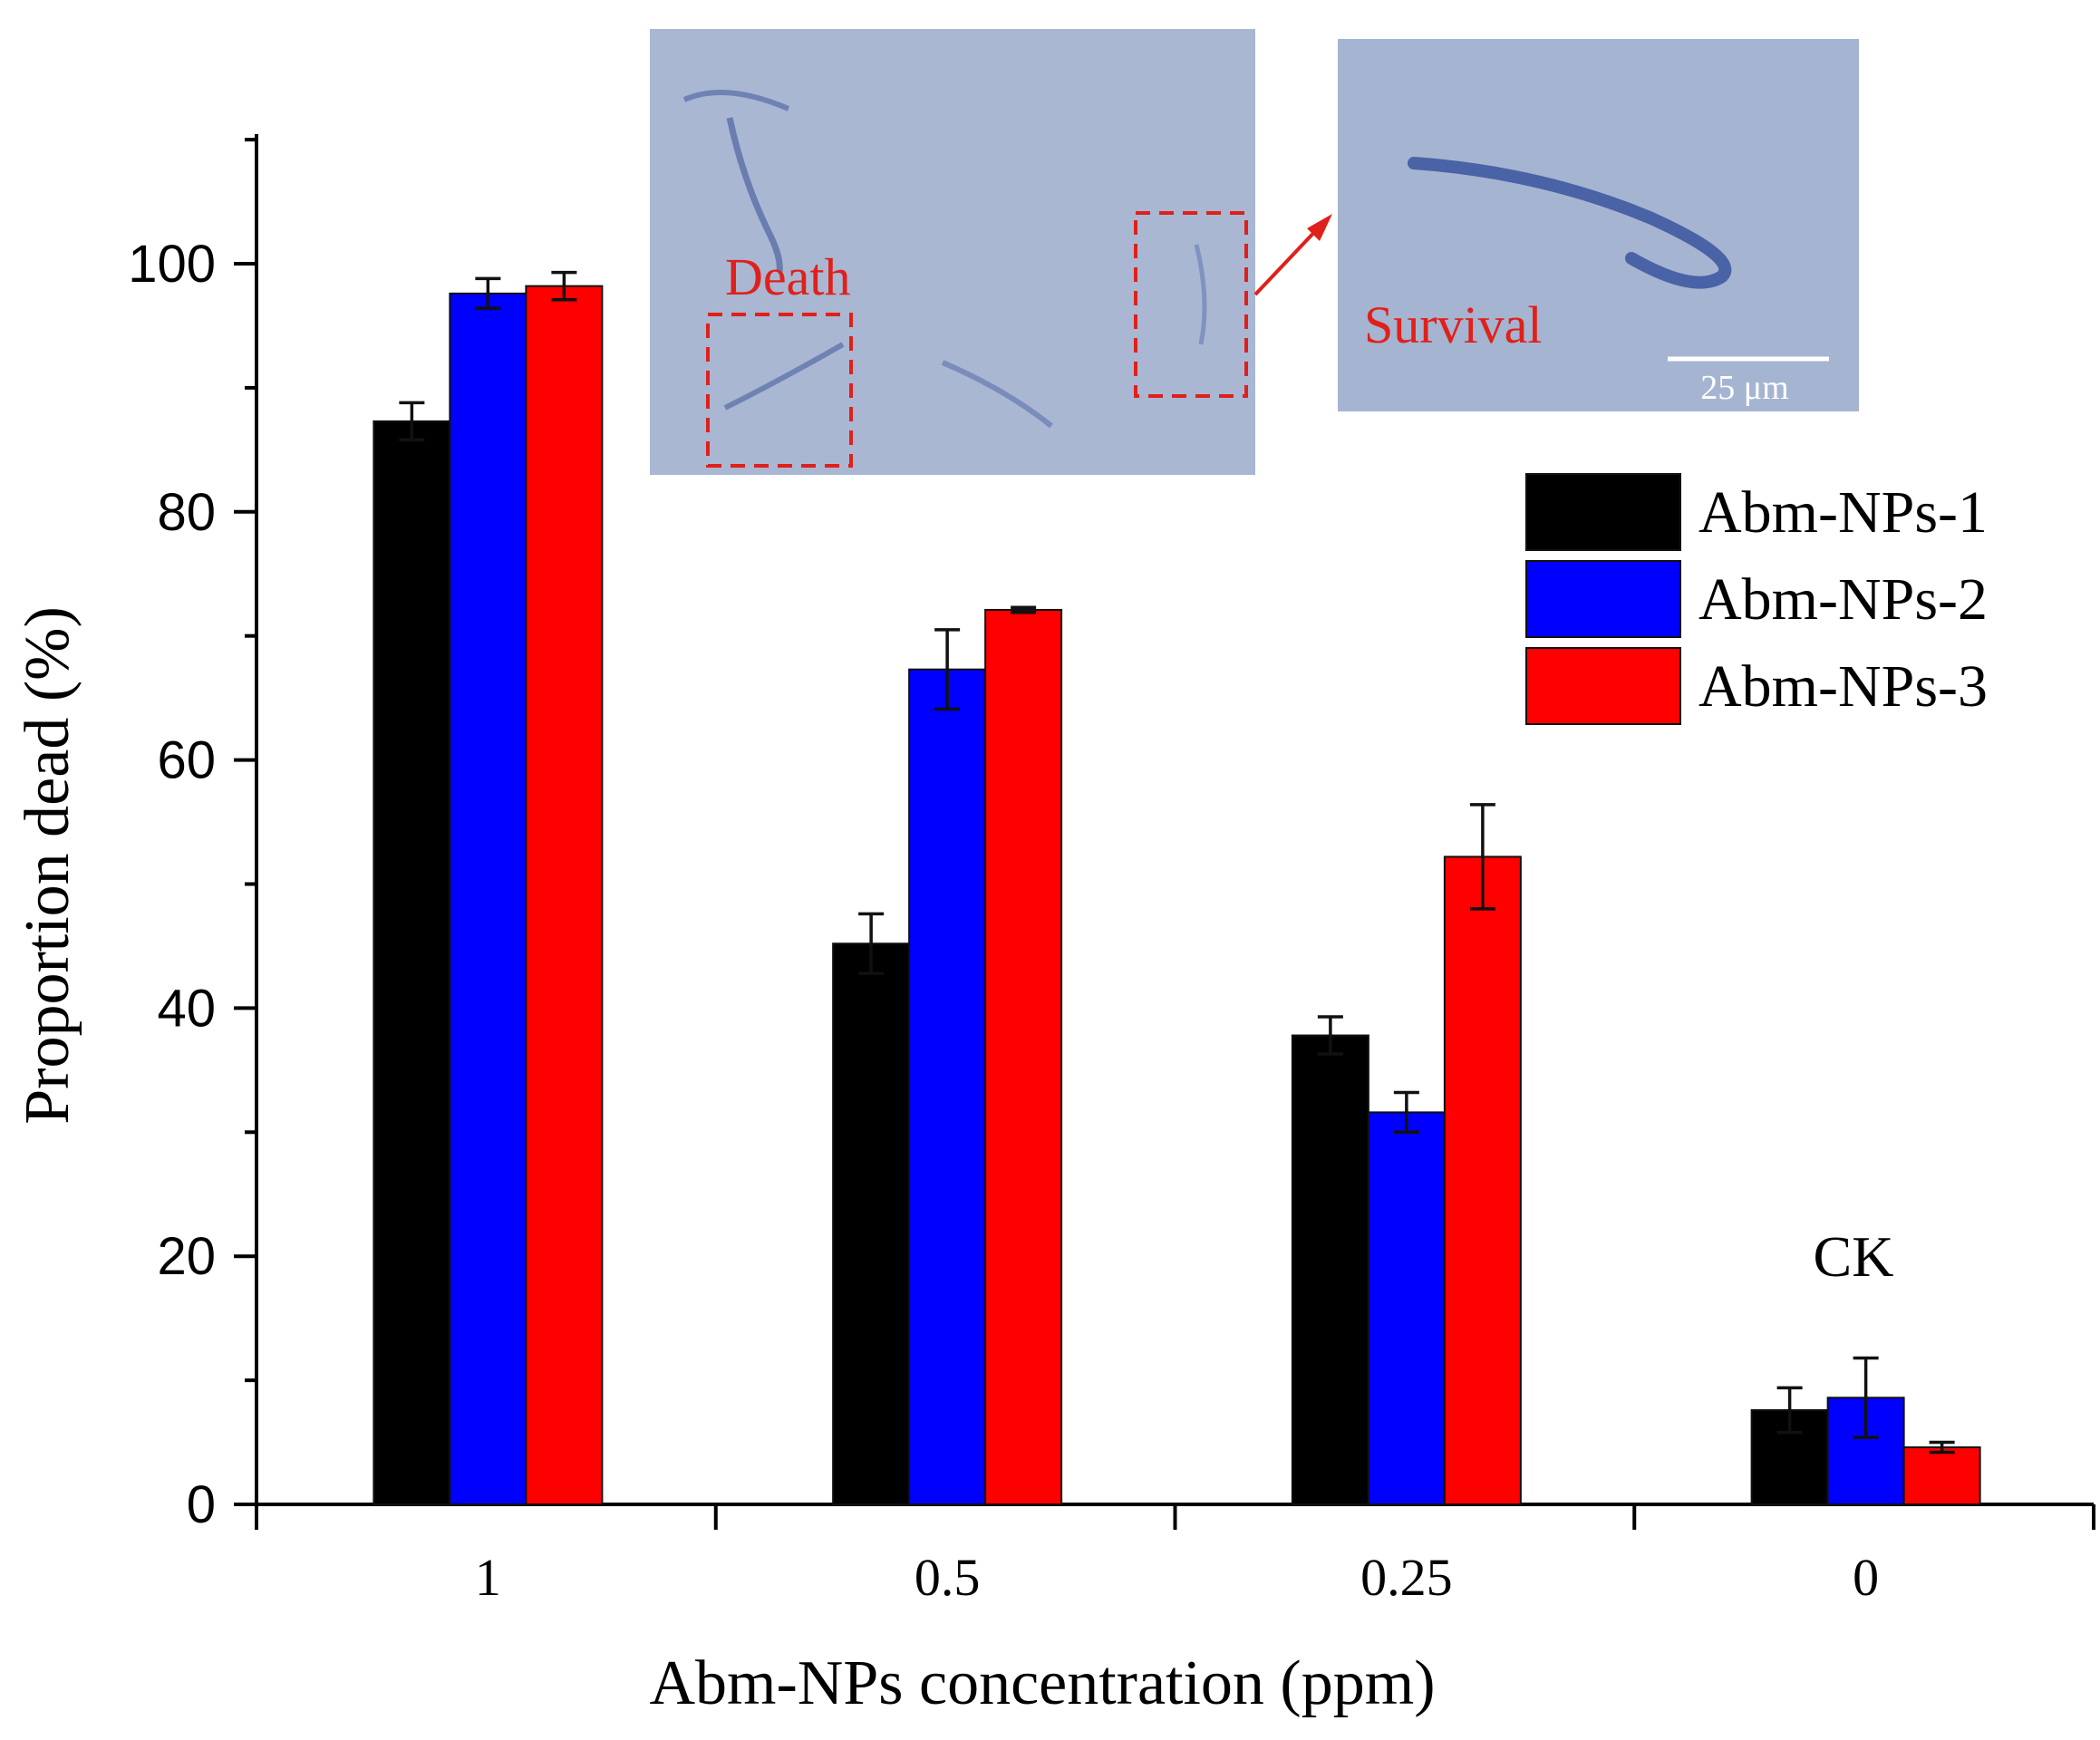 This screenshot has height=1740, width=2100. Describe the element at coordinates (1453, 324) in the screenshot. I see `survival-label: Survival` at that location.